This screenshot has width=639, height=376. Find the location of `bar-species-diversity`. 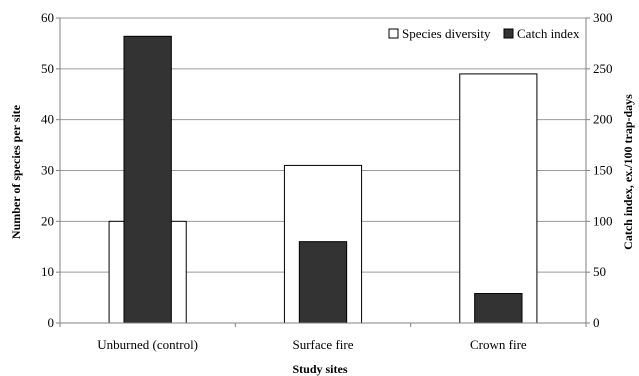

bar-species-diversity is located at coordinates (498, 198).